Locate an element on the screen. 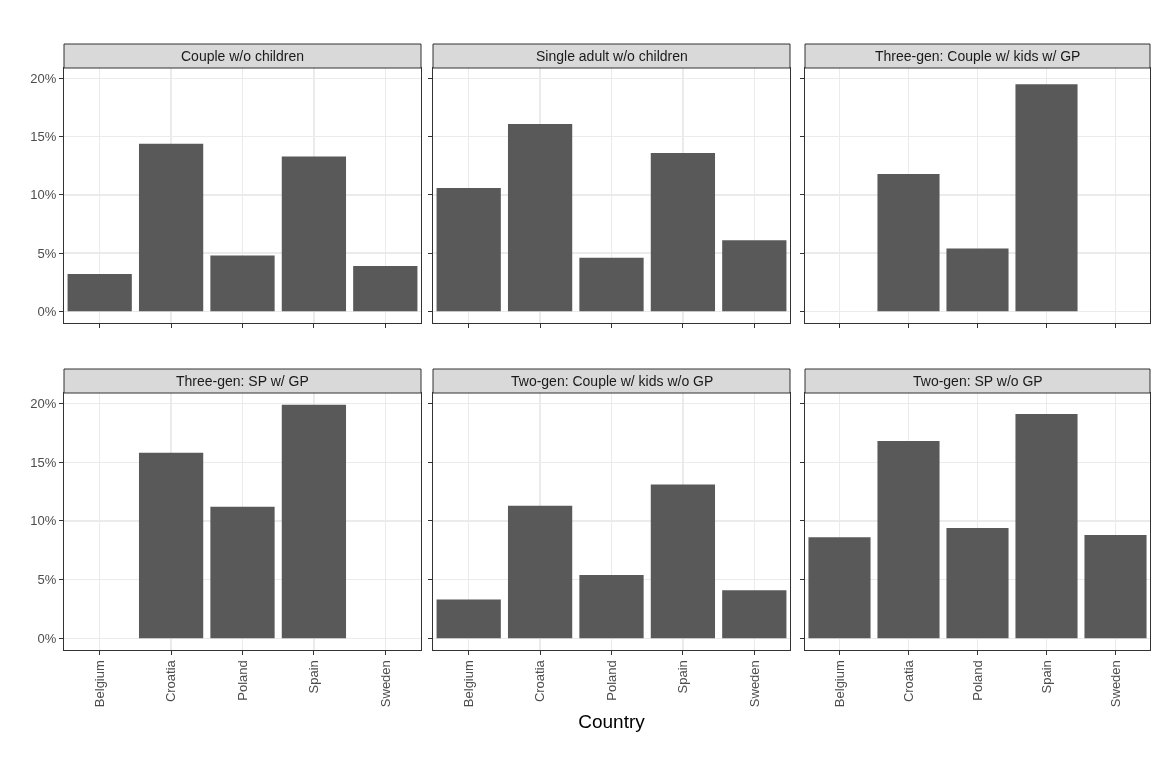  chart-title: Two-gen: Couple w/ kids w/o GP is located at coordinates (612, 381).